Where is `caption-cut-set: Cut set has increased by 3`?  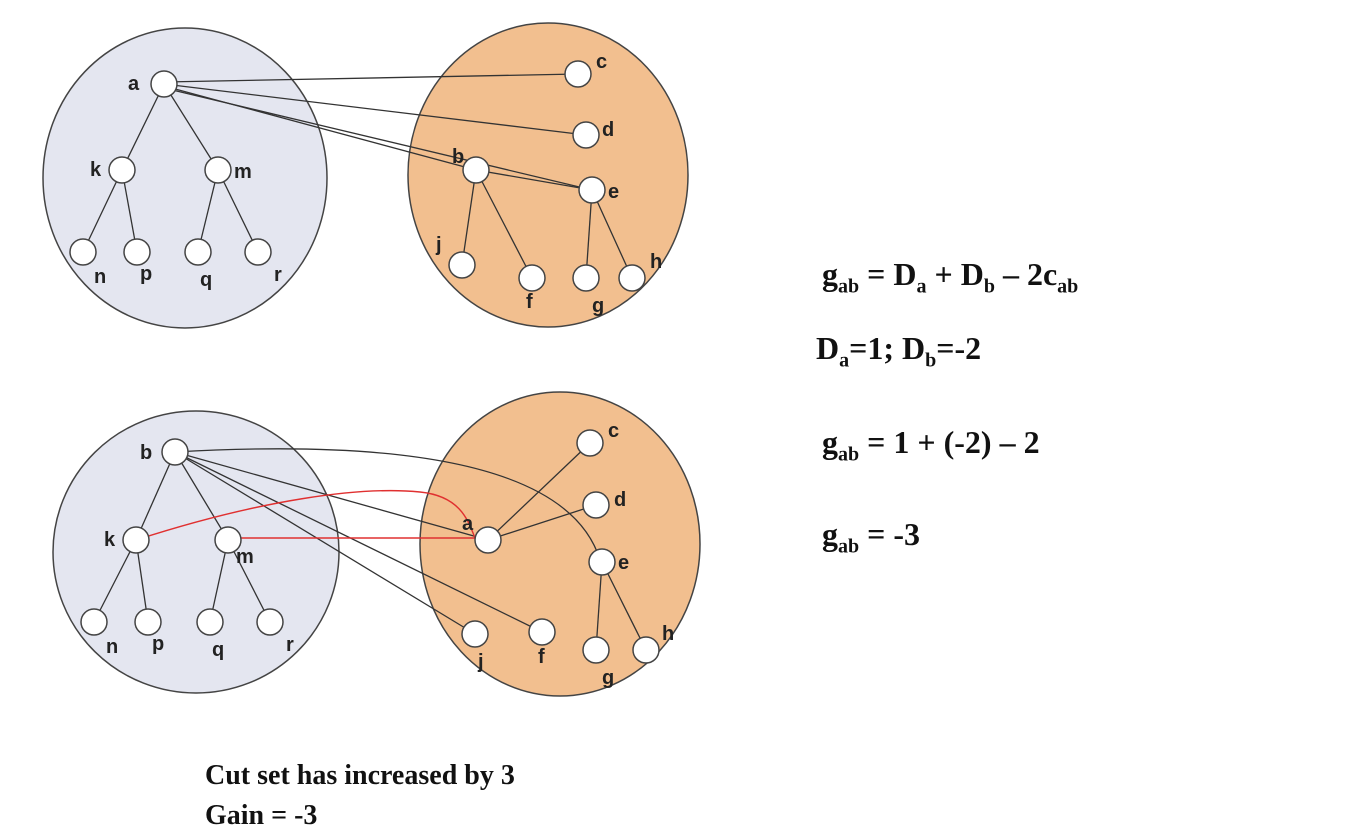
caption-cut-set: Cut set has increased by 3 is located at coordinates (360, 775).